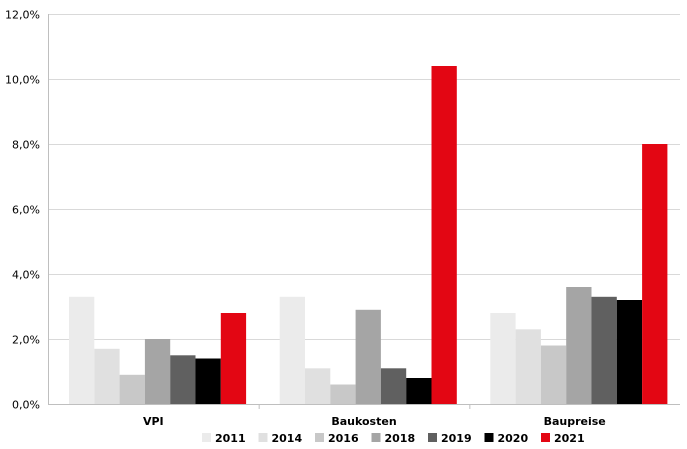 This screenshot has width=687, height=449. What do you see at coordinates (513, 438) in the screenshot?
I see `legend-label: 2020` at bounding box center [513, 438].